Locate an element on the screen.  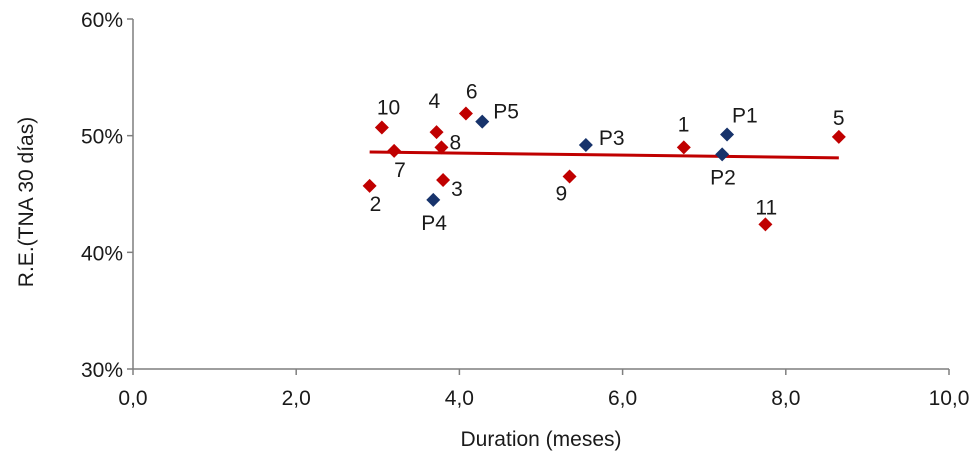
x-tick-label: 4,0 is located at coordinates (459, 398).